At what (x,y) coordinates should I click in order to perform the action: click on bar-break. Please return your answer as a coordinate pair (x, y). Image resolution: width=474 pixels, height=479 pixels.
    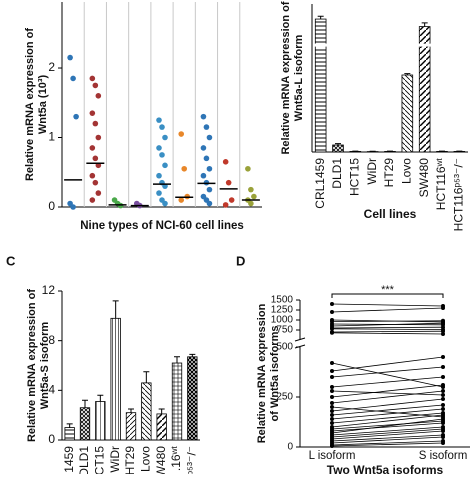
    Looking at the image, I should click on (424, 45).